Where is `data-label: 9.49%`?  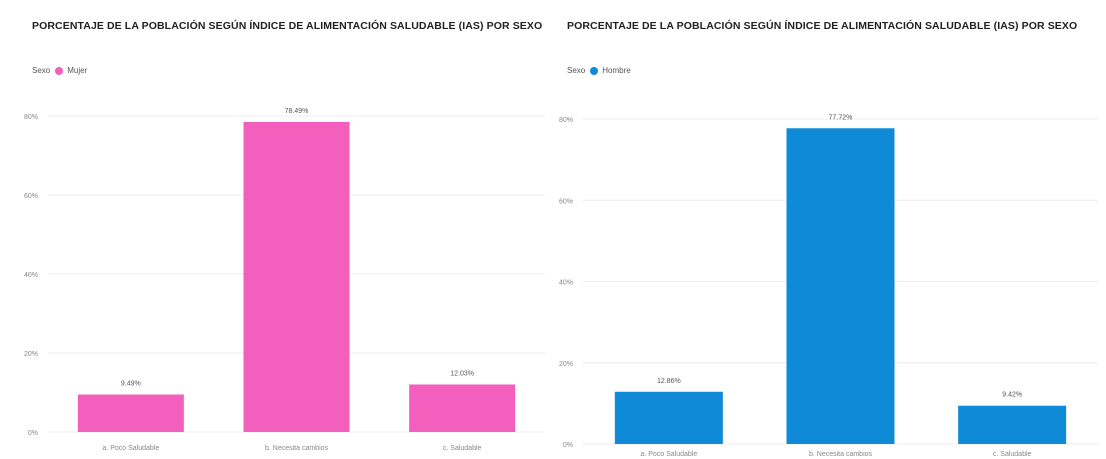
data-label: 9.49% is located at coordinates (131, 384).